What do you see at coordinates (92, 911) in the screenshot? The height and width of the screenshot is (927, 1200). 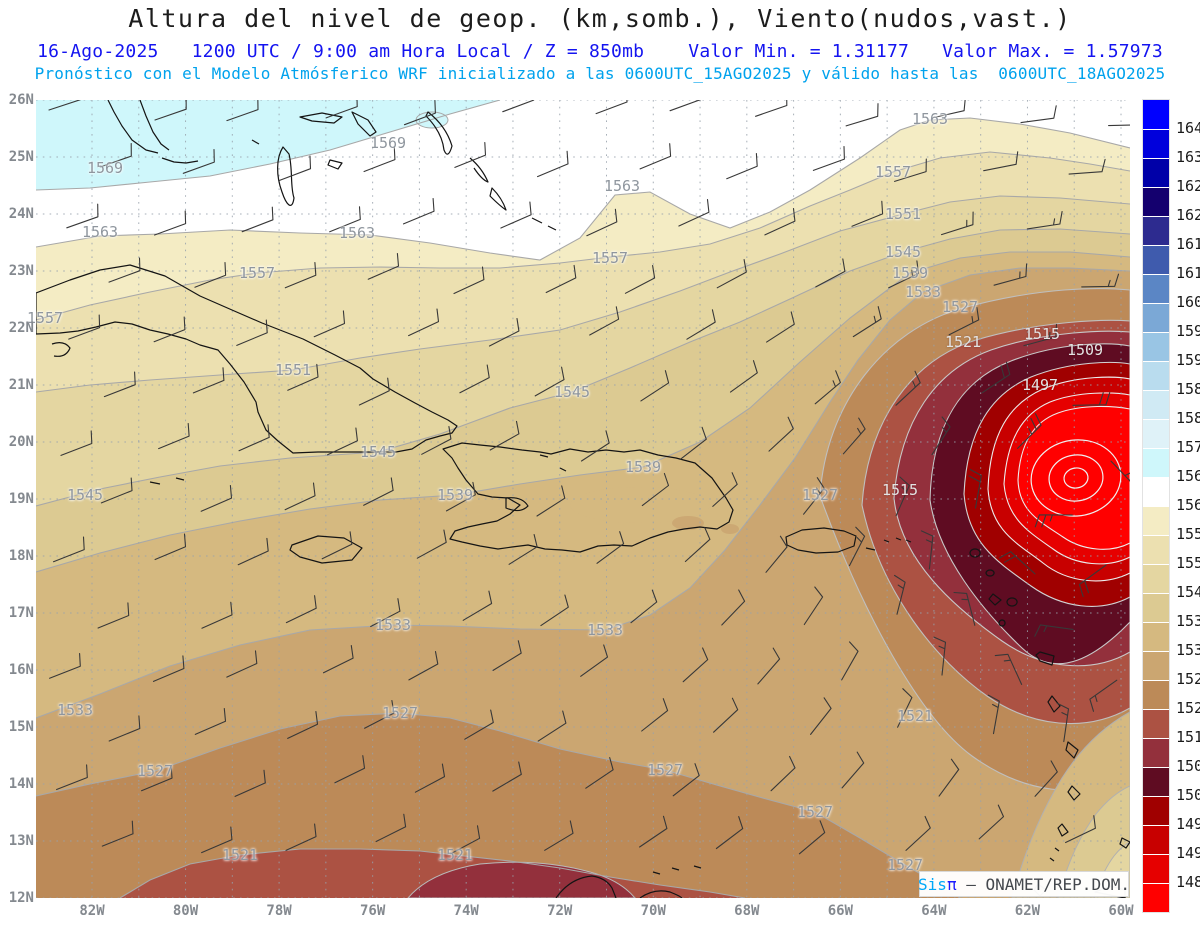 I see `x-tick-label: 82W` at bounding box center [92, 911].